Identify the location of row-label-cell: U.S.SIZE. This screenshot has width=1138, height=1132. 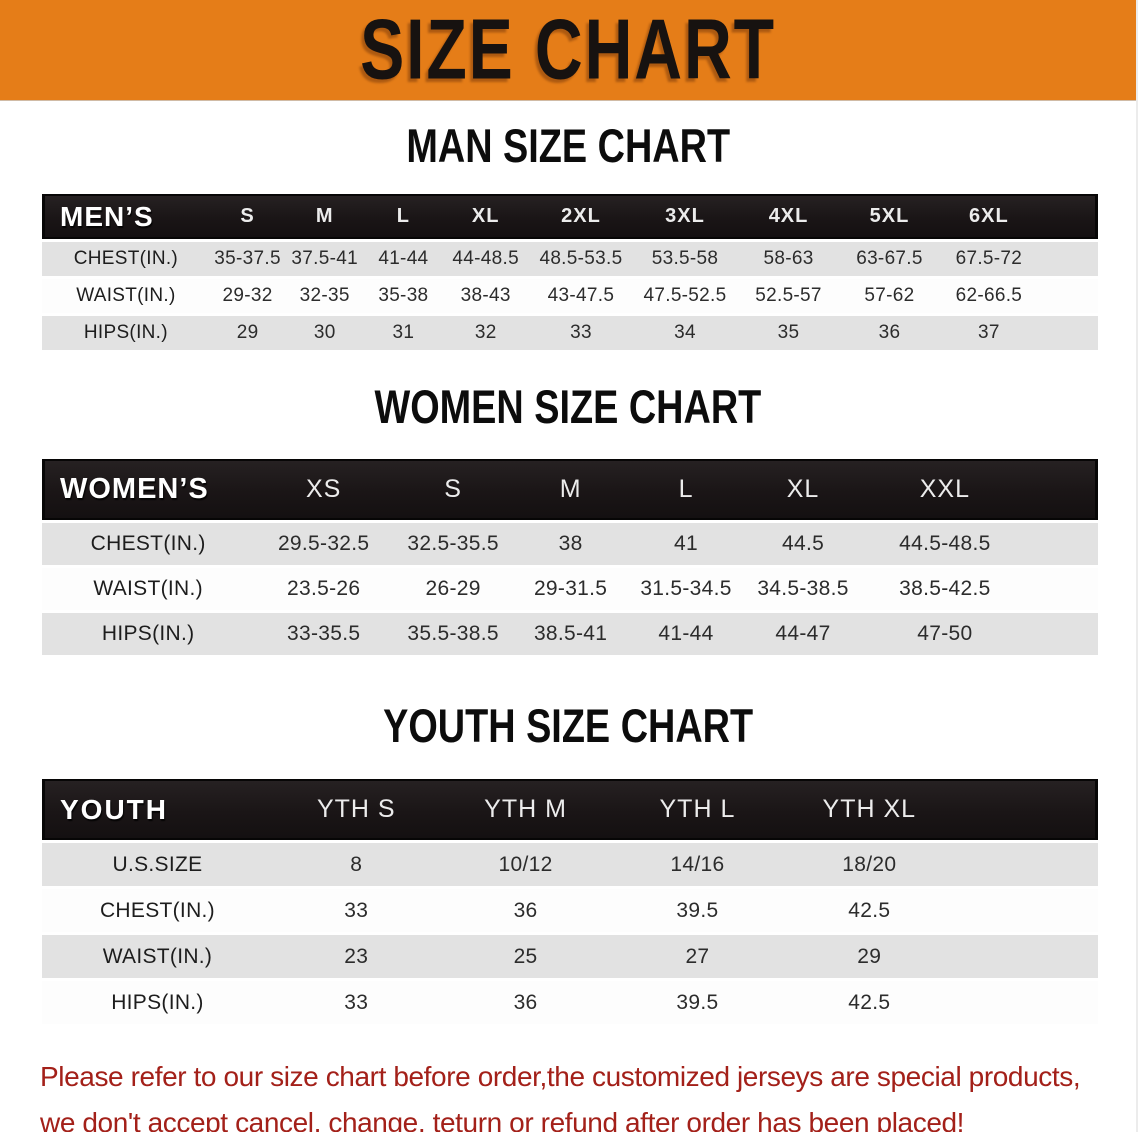
(157, 864).